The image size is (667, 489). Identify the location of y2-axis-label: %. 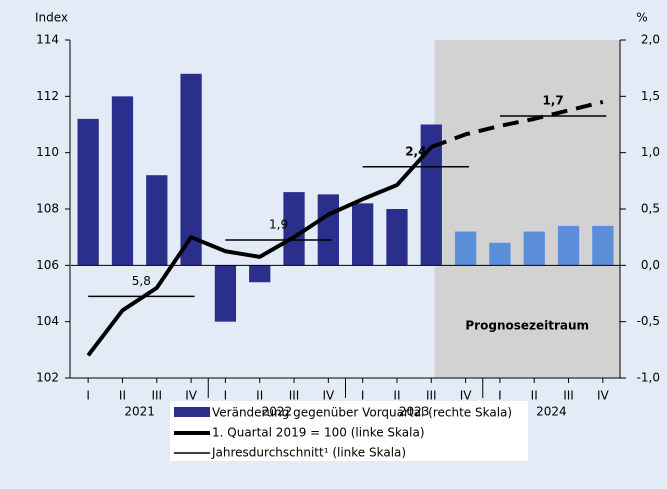
(641, 18).